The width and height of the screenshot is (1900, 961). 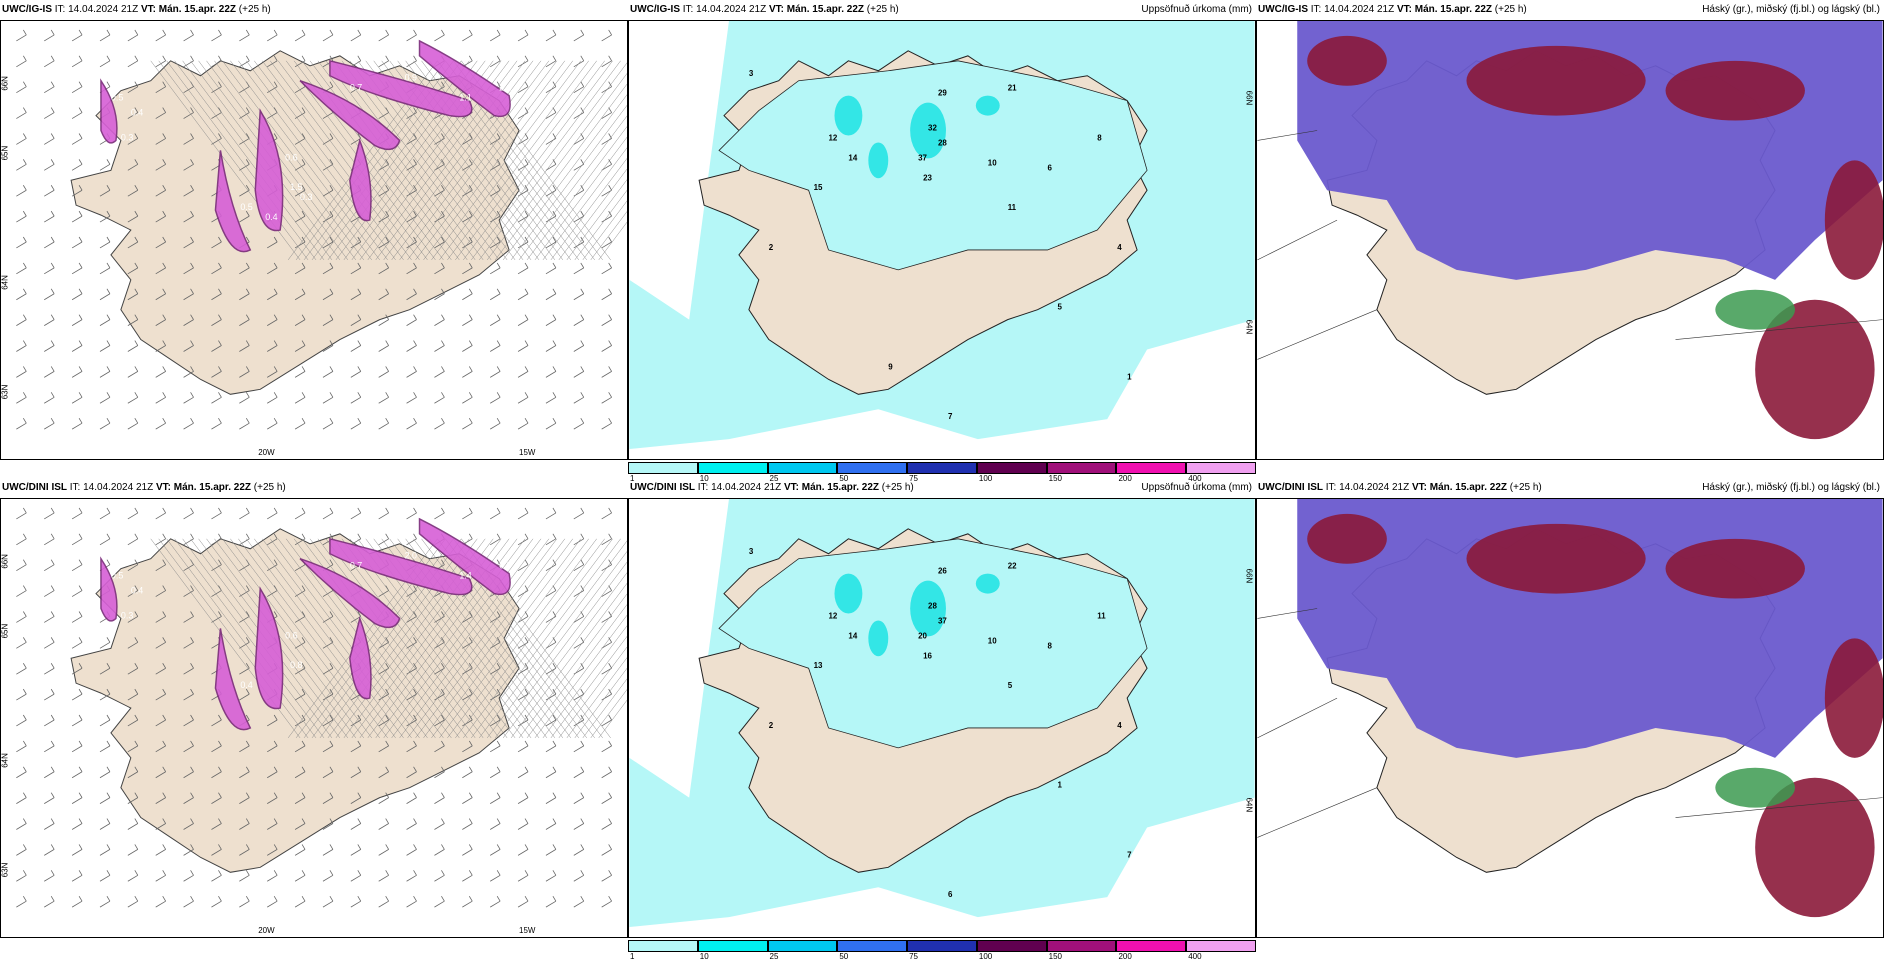 What do you see at coordinates (1570, 245) in the screenshot?
I see `grid-lines` at bounding box center [1570, 245].